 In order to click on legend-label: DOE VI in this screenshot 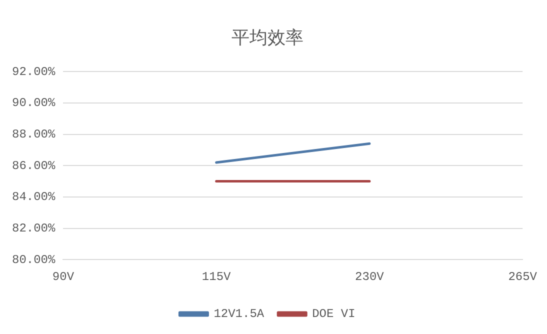, I will do `click(334, 314)`.